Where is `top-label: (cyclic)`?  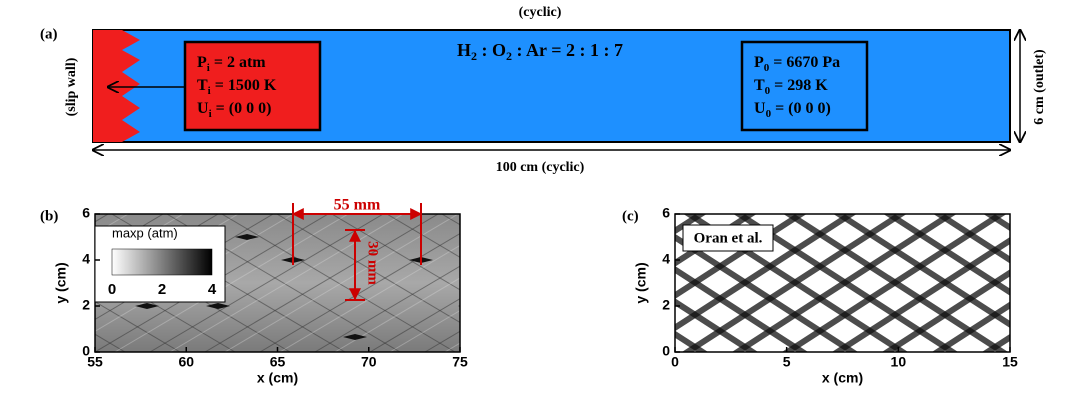 top-label: (cyclic) is located at coordinates (540, 12).